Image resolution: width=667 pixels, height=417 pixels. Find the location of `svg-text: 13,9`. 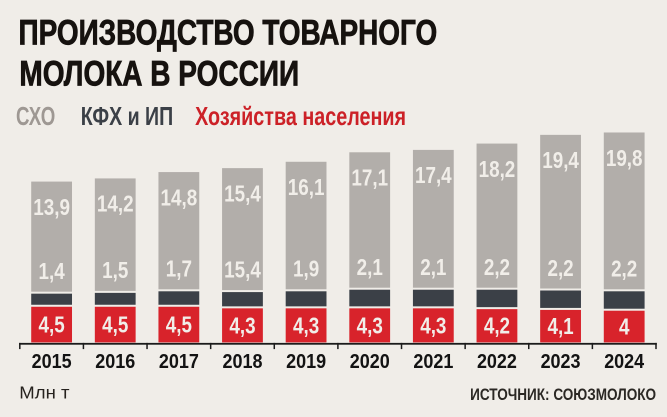

svg-text: 13,9 is located at coordinates (51, 207).